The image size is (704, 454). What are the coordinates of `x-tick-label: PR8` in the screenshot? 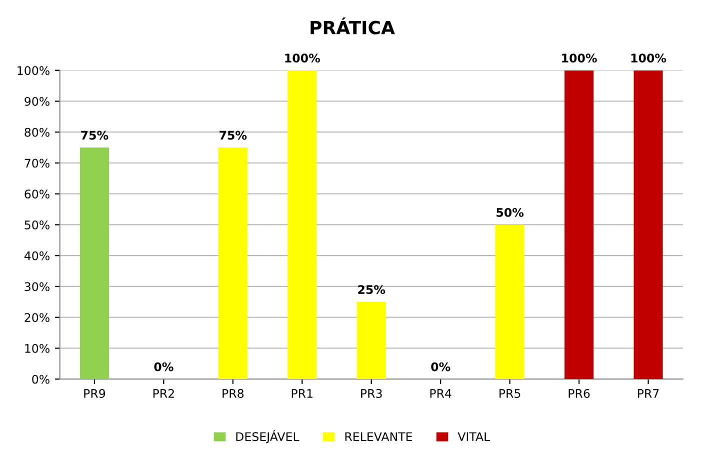 It's located at (233, 393).